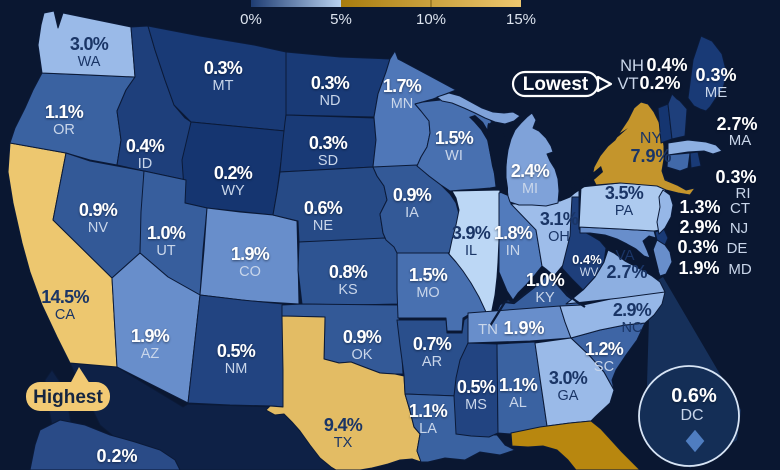 This screenshot has height=470, width=780. What do you see at coordinates (739, 228) in the screenshot?
I see `svg-text: NJ` at bounding box center [739, 228].